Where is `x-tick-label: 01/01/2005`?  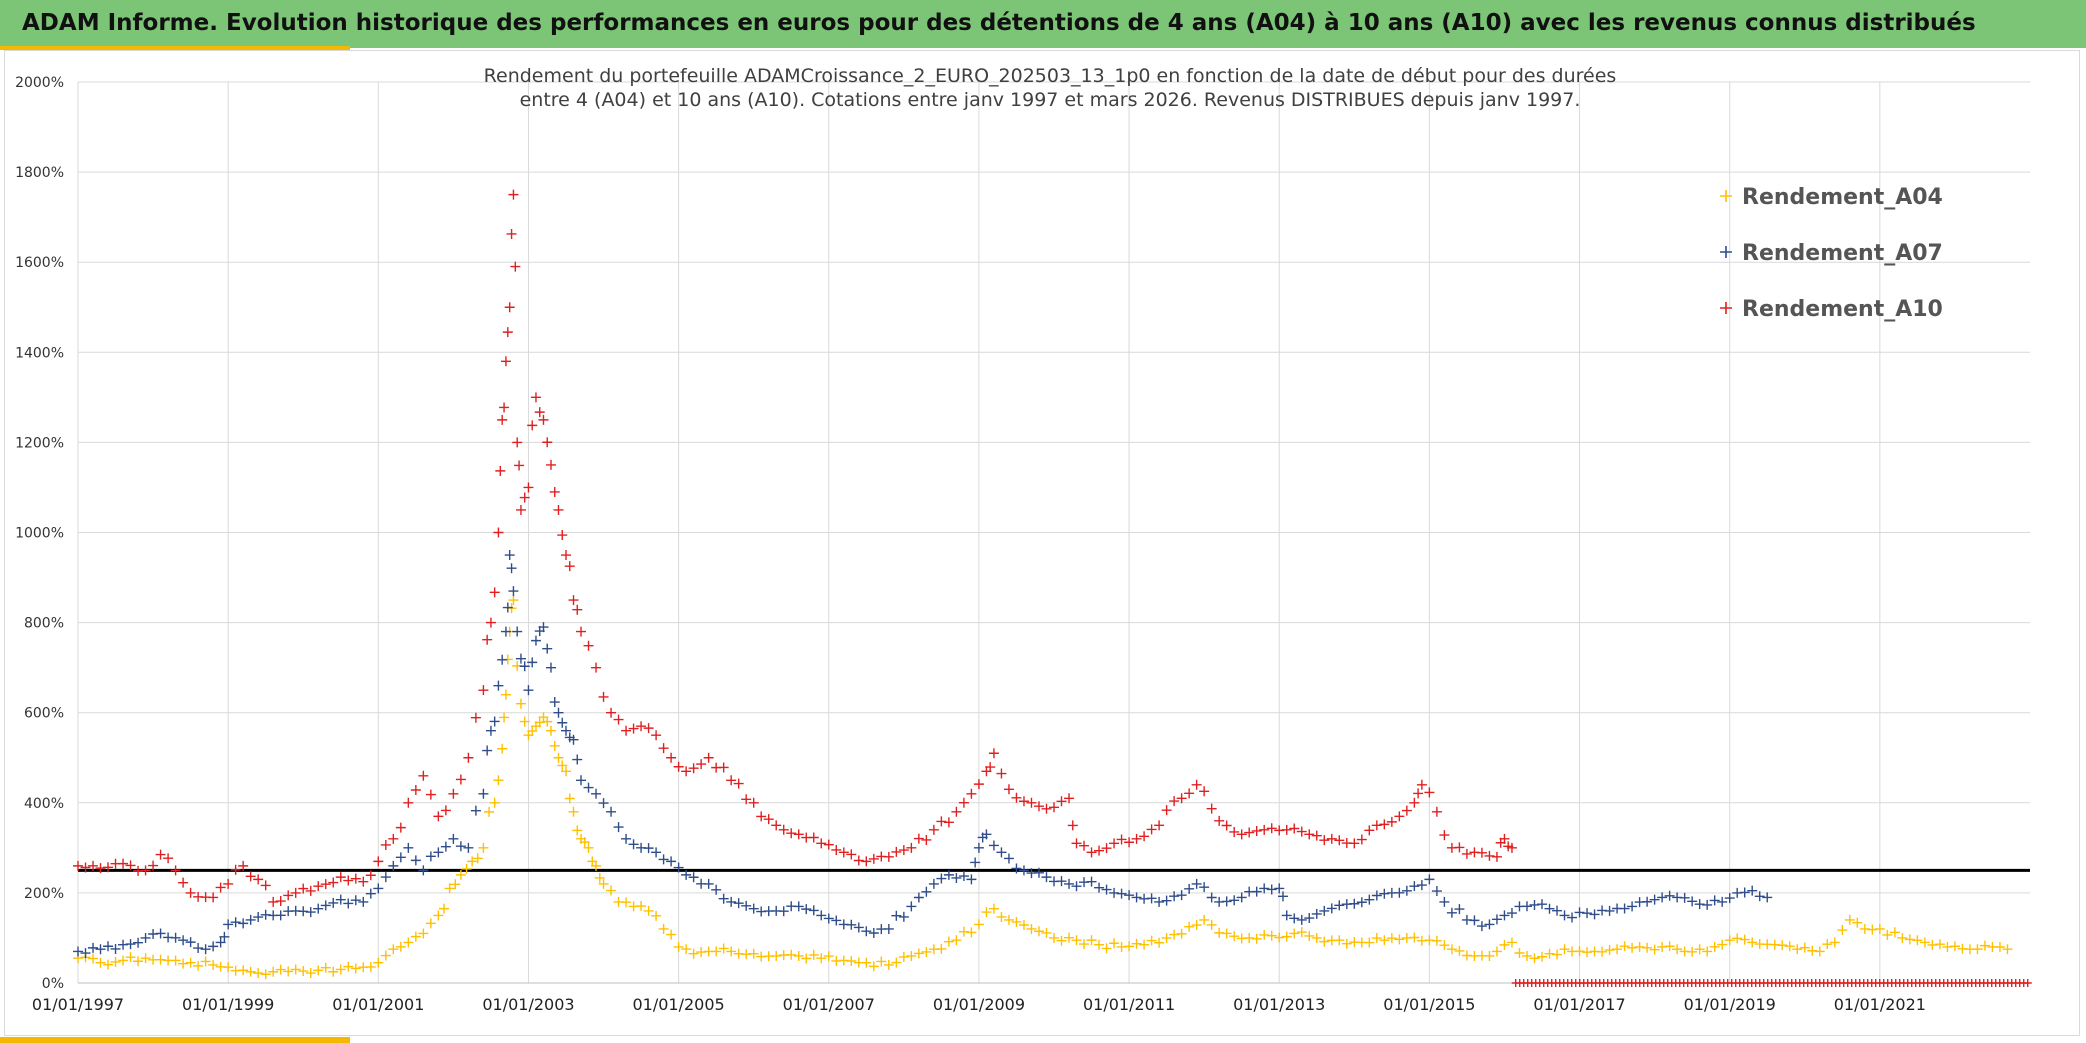 x-tick-label: 01/01/2005 is located at coordinates (679, 1004).